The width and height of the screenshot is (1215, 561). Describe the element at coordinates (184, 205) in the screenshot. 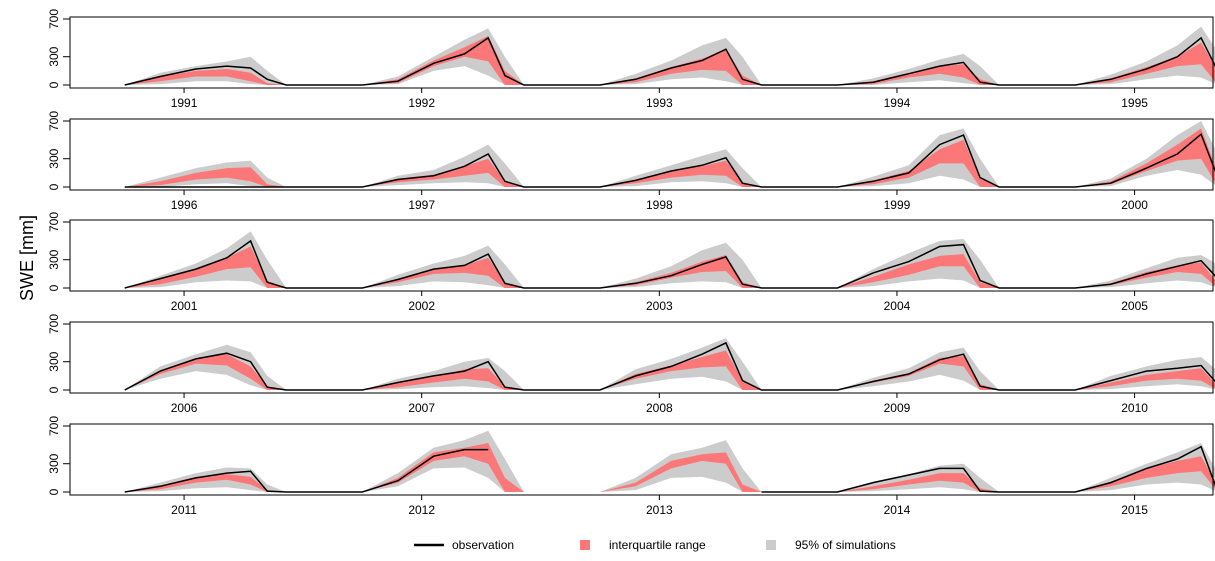

I see `x-tick-label: 1996` at that location.